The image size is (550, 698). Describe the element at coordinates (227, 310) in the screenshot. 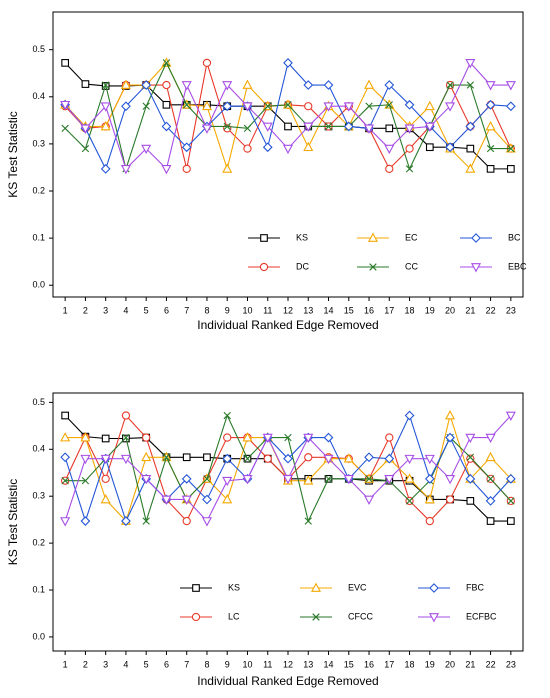

I see `x-tick-label: 9` at that location.